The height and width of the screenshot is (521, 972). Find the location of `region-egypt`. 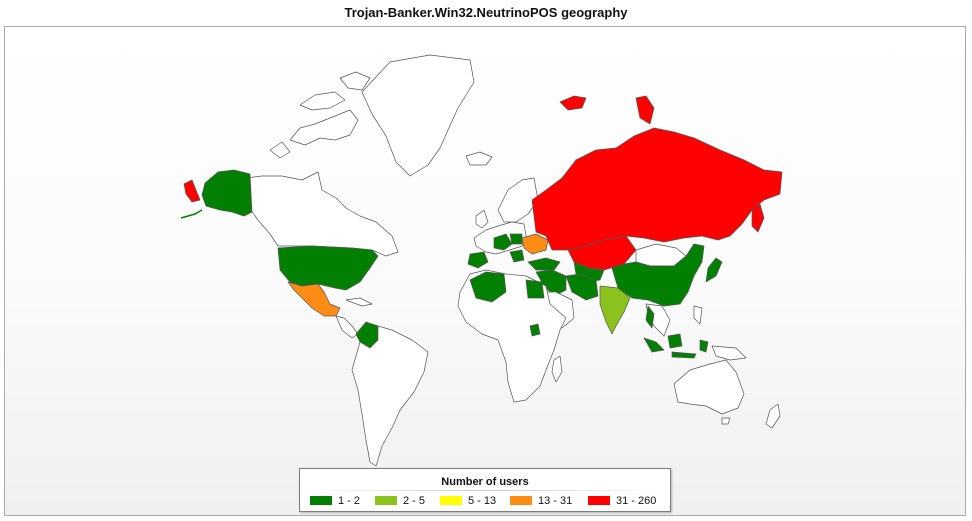

region-egypt is located at coordinates (535, 289).